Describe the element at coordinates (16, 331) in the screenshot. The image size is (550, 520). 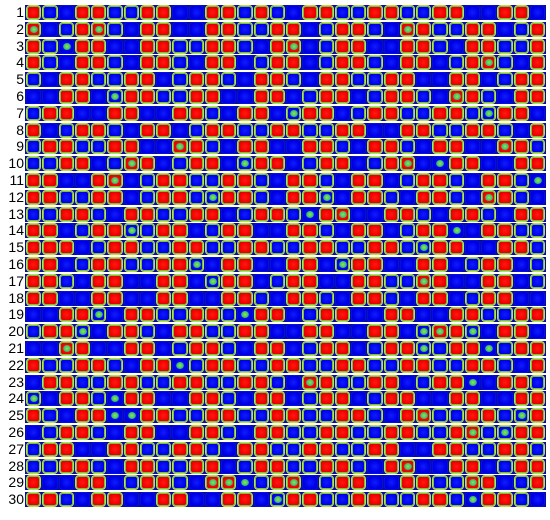
I see `row-label: 20` at that location.